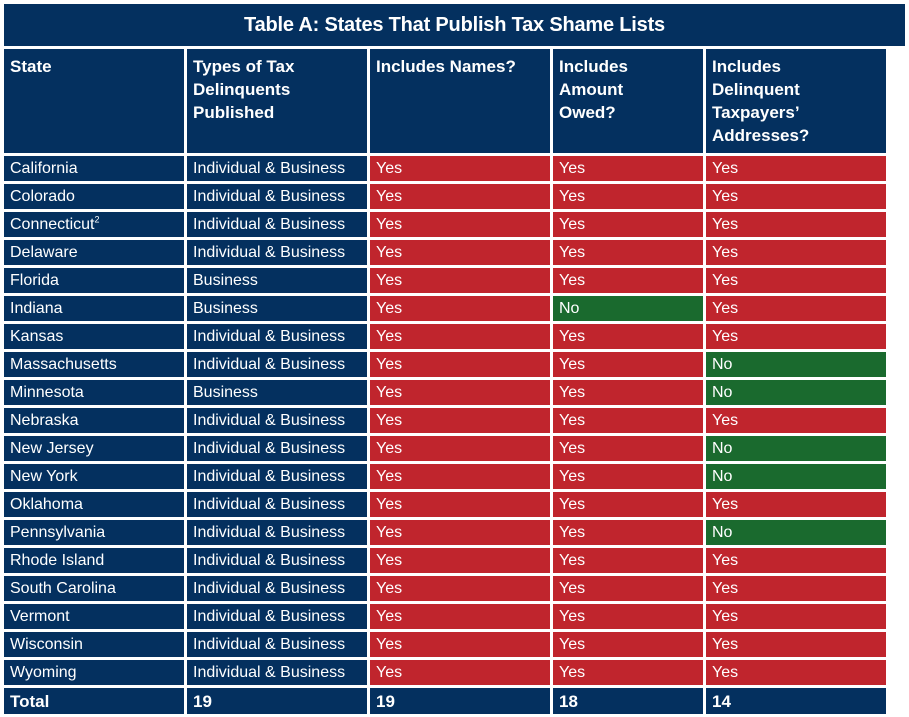  Describe the element at coordinates (628, 101) in the screenshot. I see `header-amount: Includes Amount Owed?` at that location.